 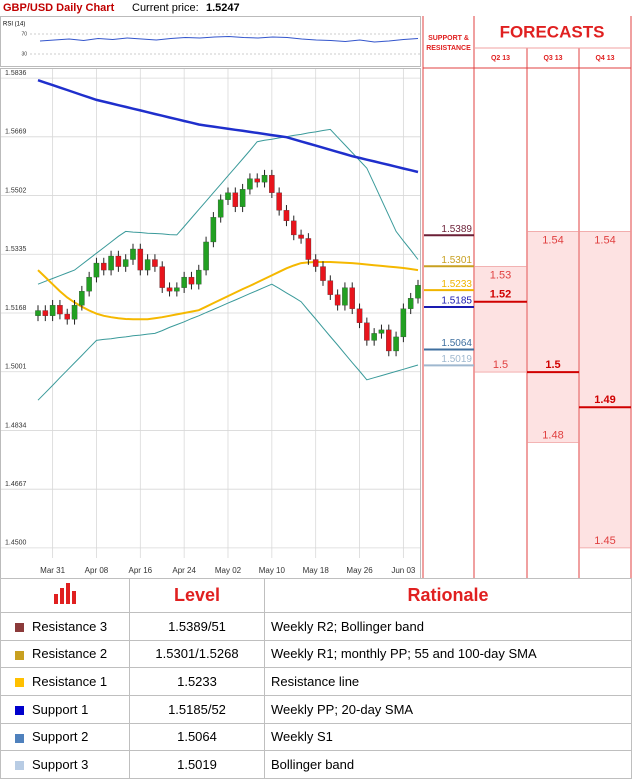 What do you see at coordinates (552, 31) in the screenshot?
I see `forecasts-title: FORECASTS` at bounding box center [552, 31].